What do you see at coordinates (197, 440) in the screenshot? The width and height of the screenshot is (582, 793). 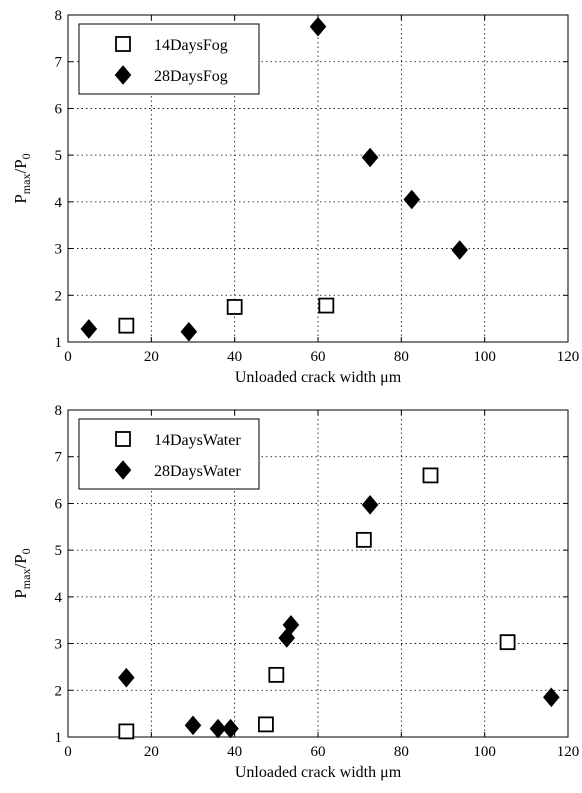 I see `legend-label: 14DaysWater` at bounding box center [197, 440].